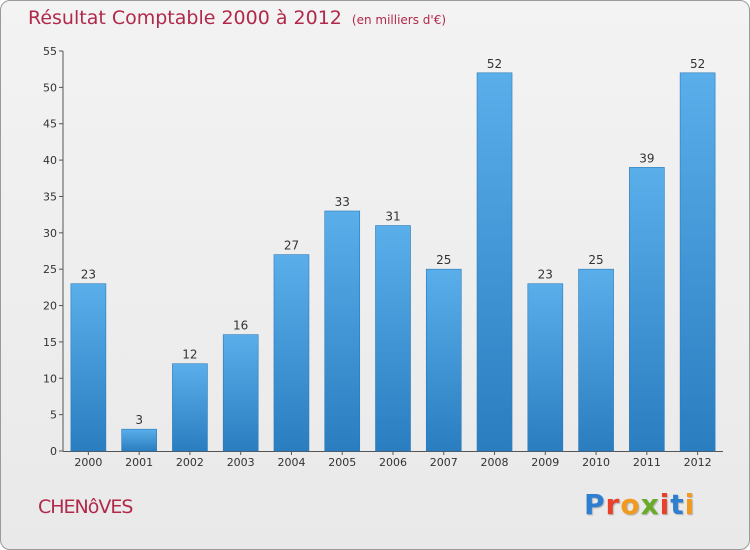 The height and width of the screenshot is (550, 750). I want to click on y-tick-label: 10, so click(50, 378).